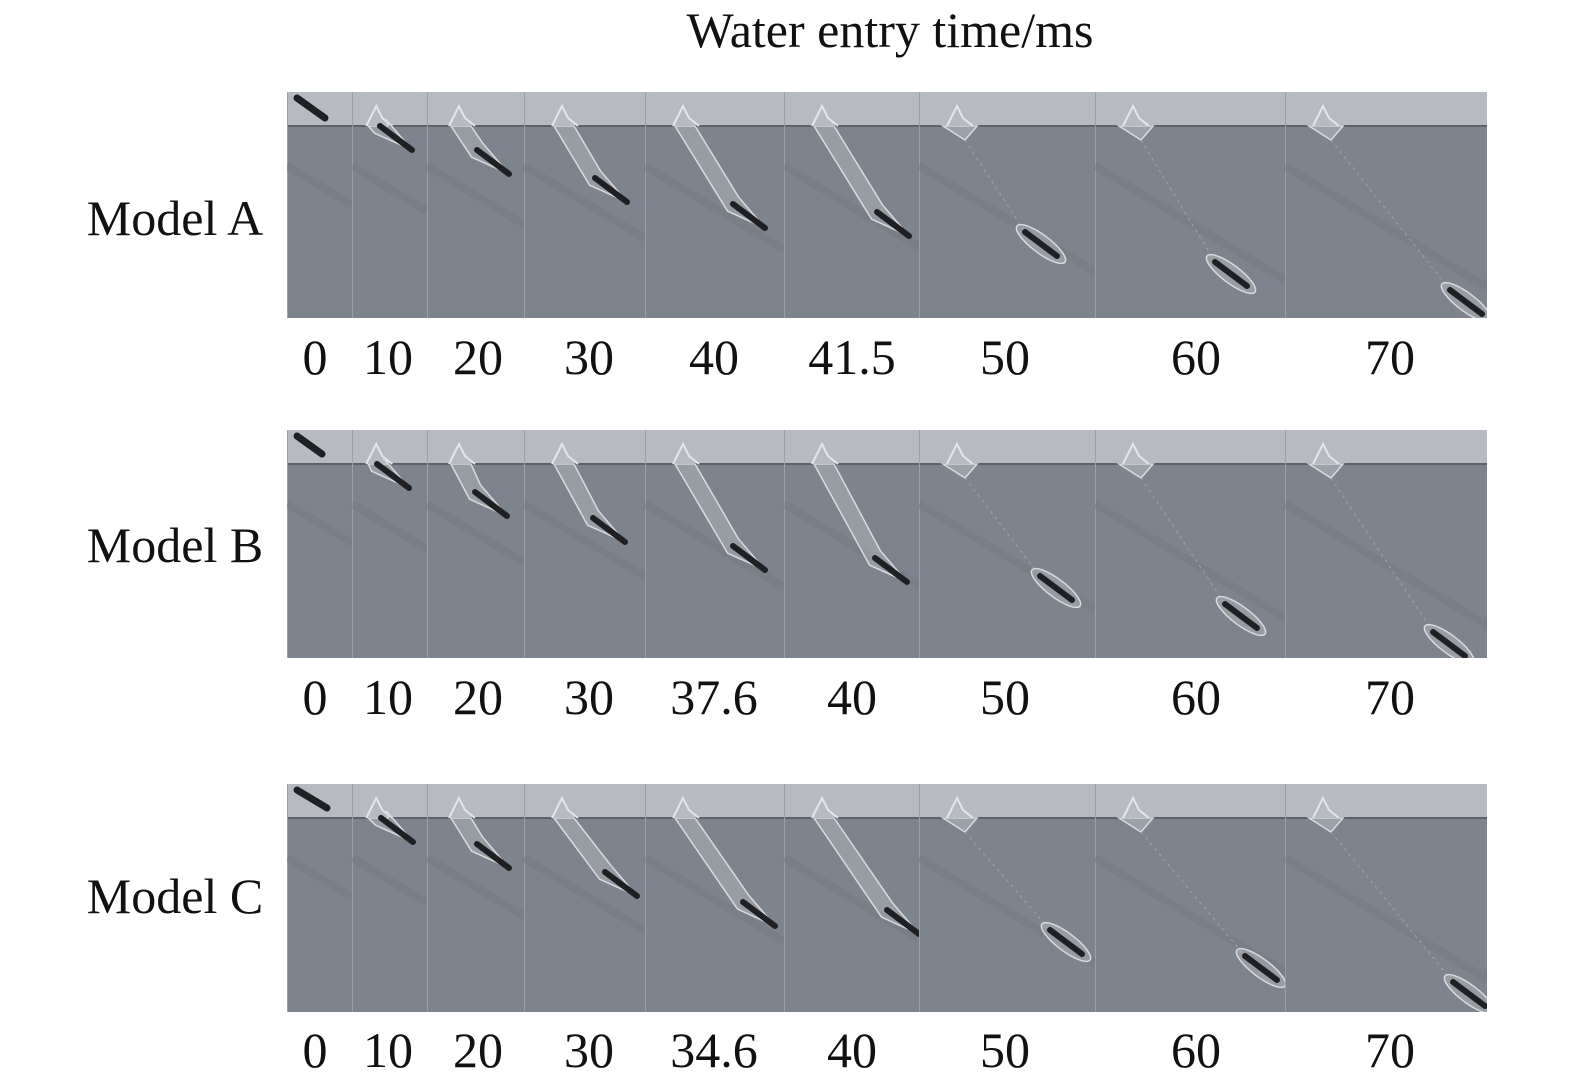 This screenshot has width=1575, height=1090. I want to click on time-label: 41.5, so click(852, 357).